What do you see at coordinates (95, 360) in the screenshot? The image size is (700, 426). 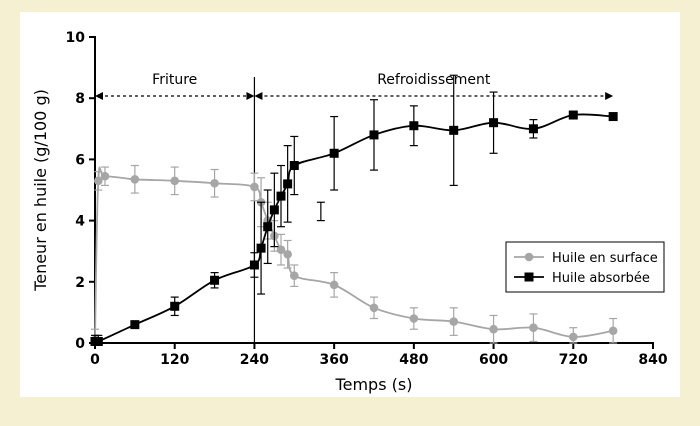 I see `x-tick-label: 0` at bounding box center [95, 360].